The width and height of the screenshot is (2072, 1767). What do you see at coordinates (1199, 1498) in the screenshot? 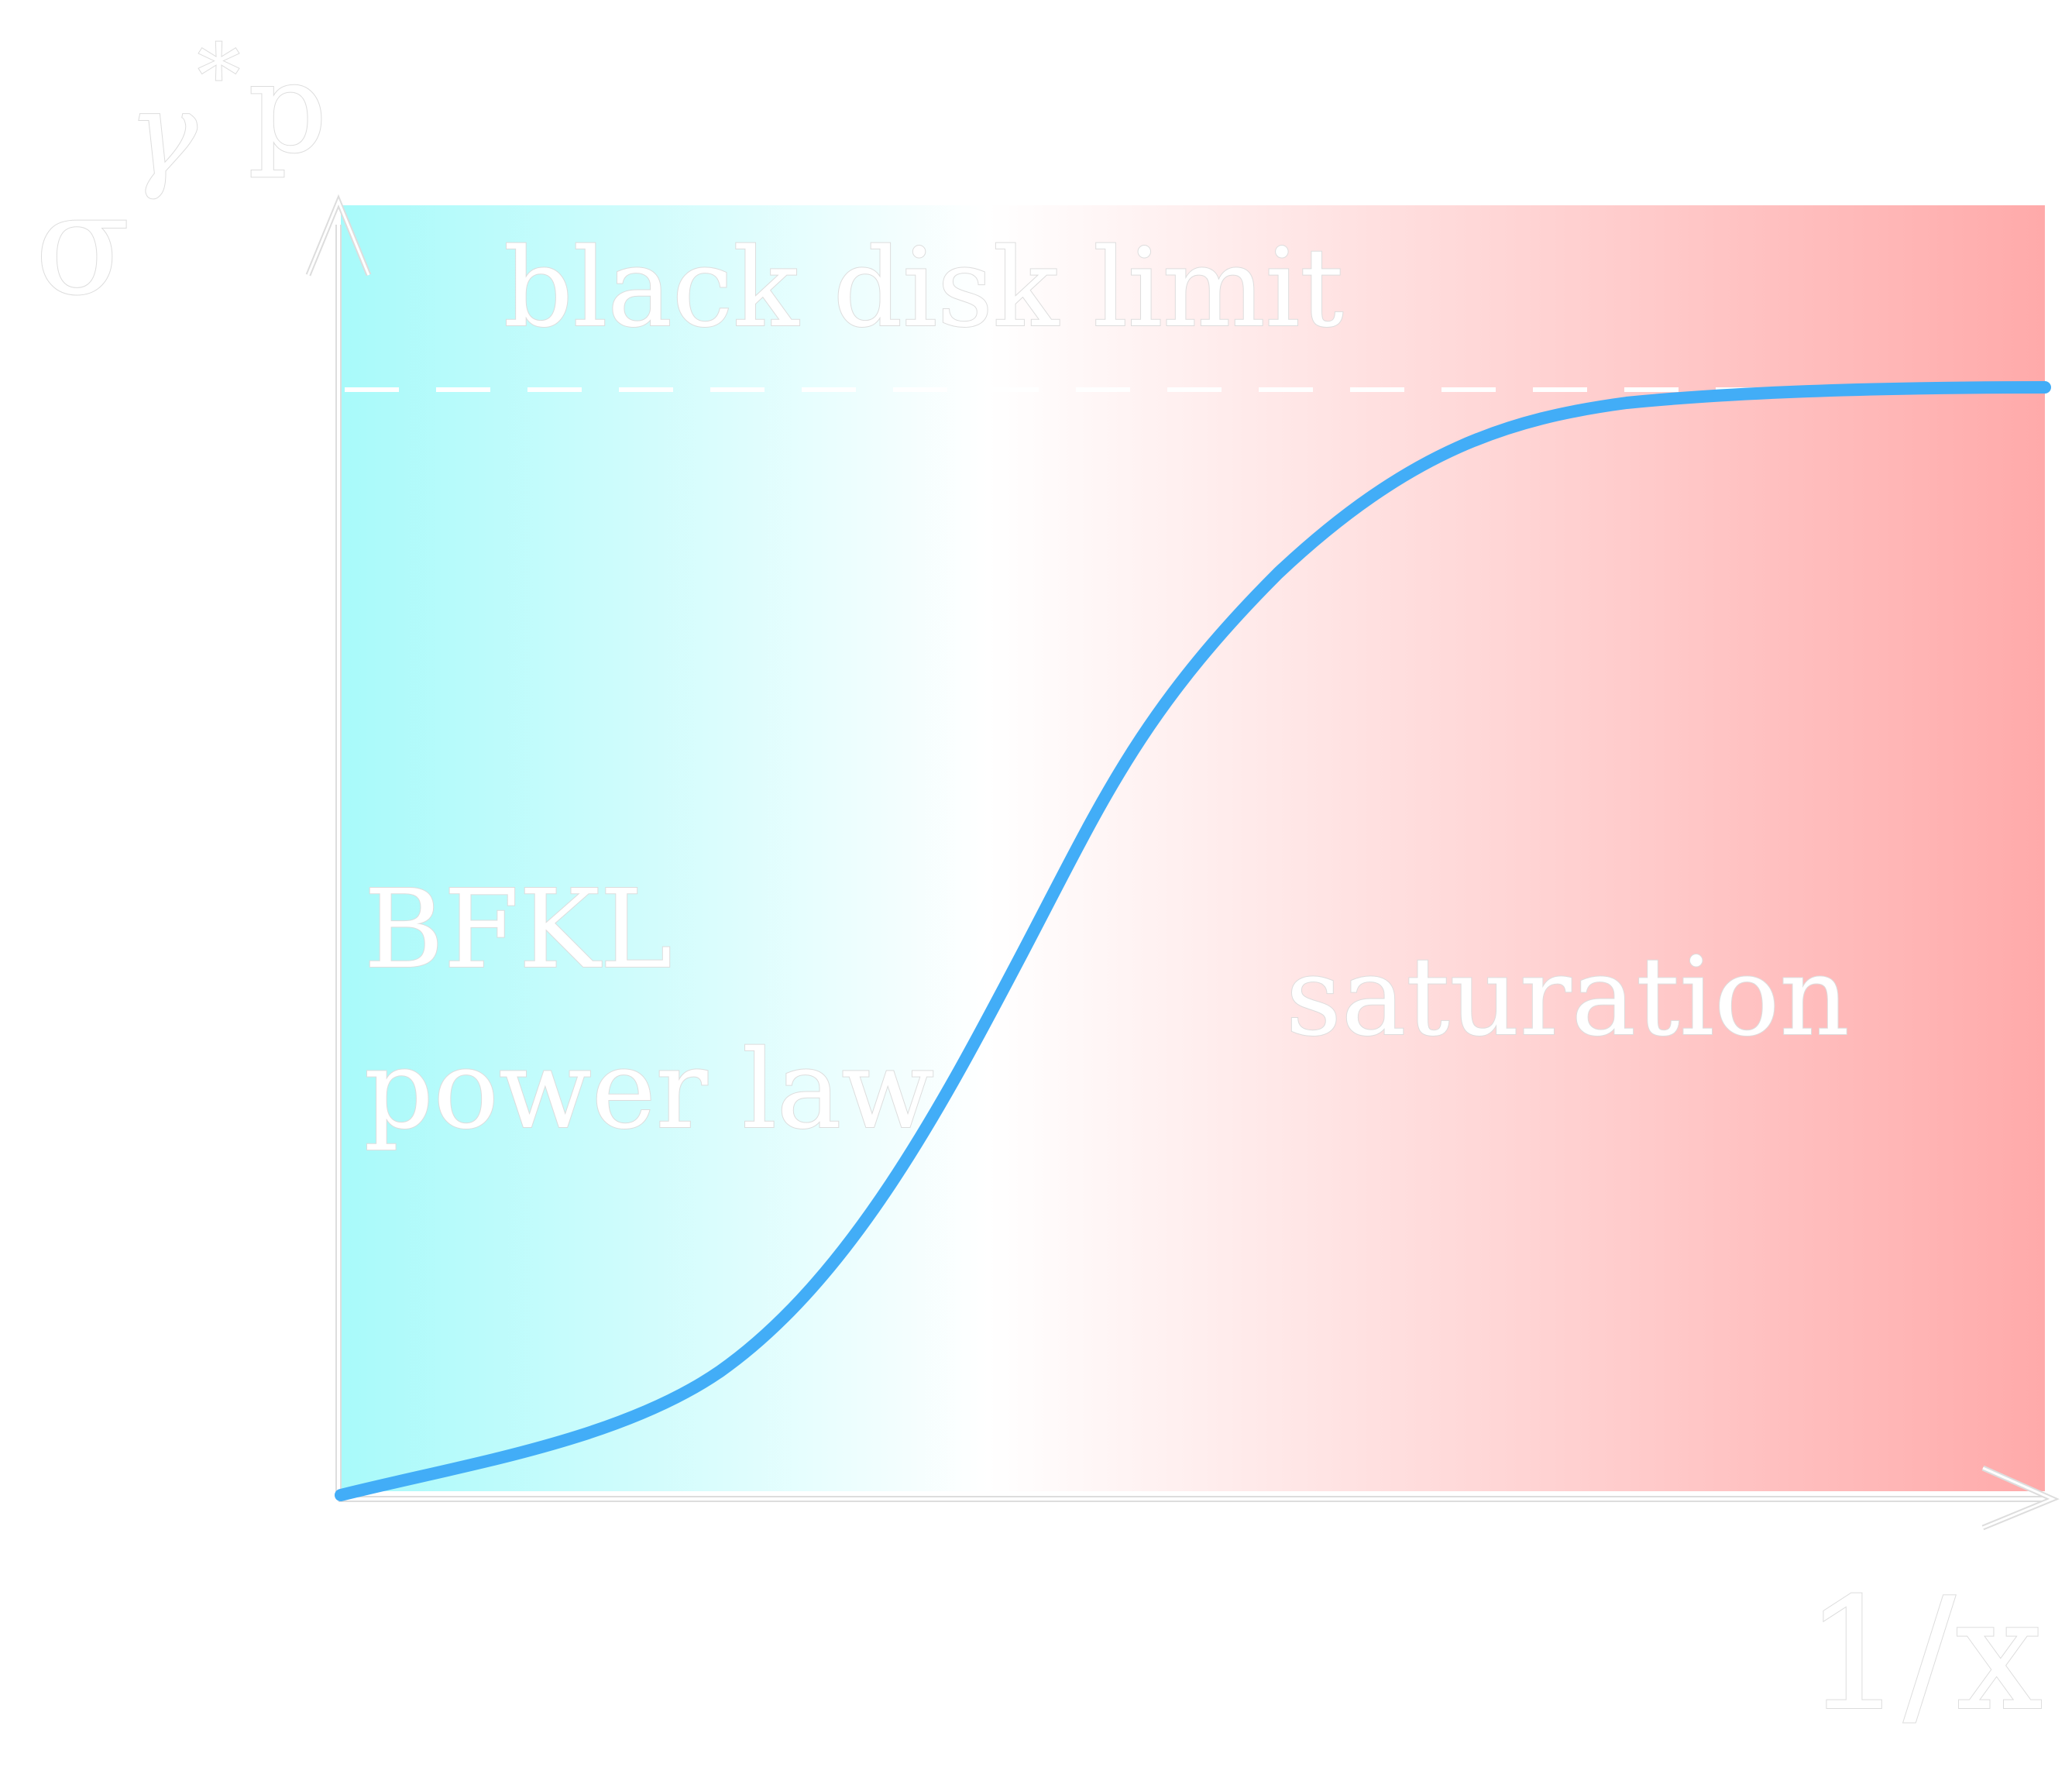
I see `x-axis` at bounding box center [1199, 1498].